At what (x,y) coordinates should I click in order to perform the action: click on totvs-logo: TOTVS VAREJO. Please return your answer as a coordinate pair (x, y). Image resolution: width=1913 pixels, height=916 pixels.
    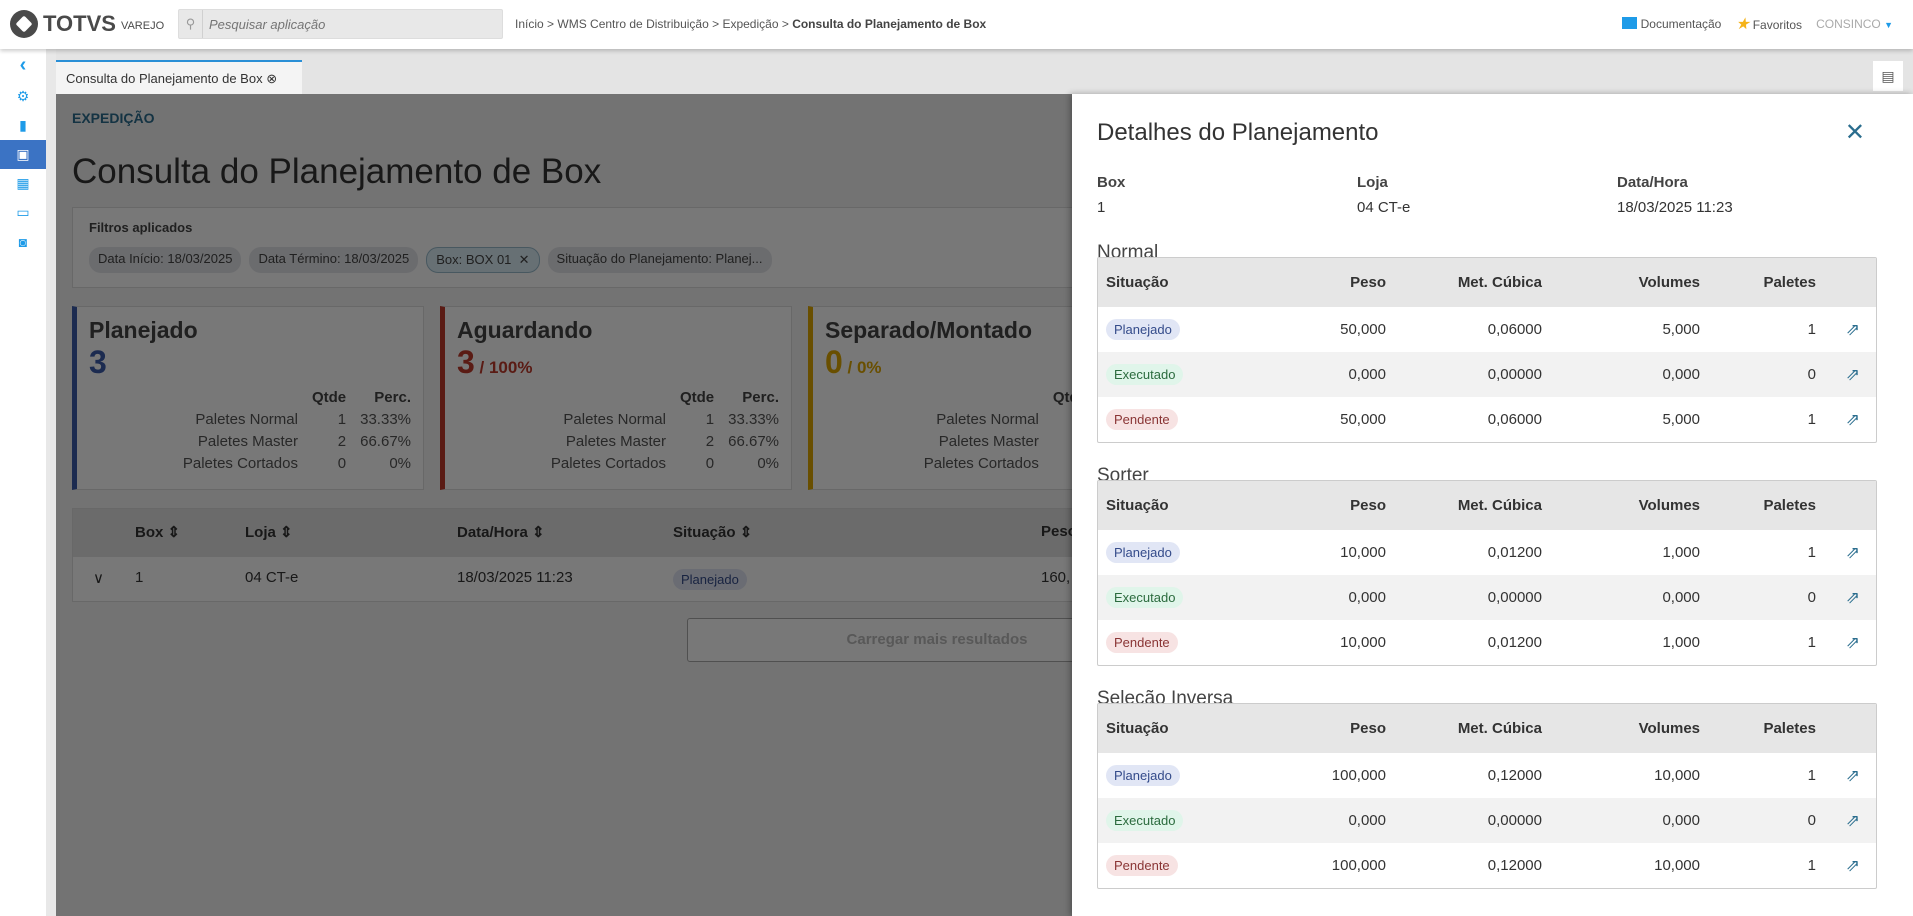
    Looking at the image, I should click on (87, 24).